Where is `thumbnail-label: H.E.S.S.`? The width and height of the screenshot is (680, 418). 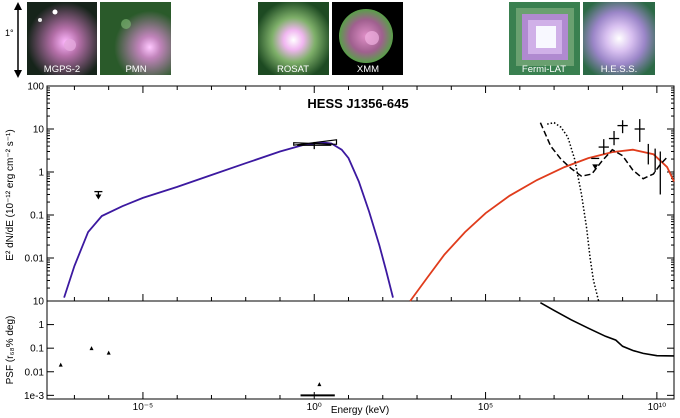 thumbnail-label: H.E.S.S. is located at coordinates (619, 69).